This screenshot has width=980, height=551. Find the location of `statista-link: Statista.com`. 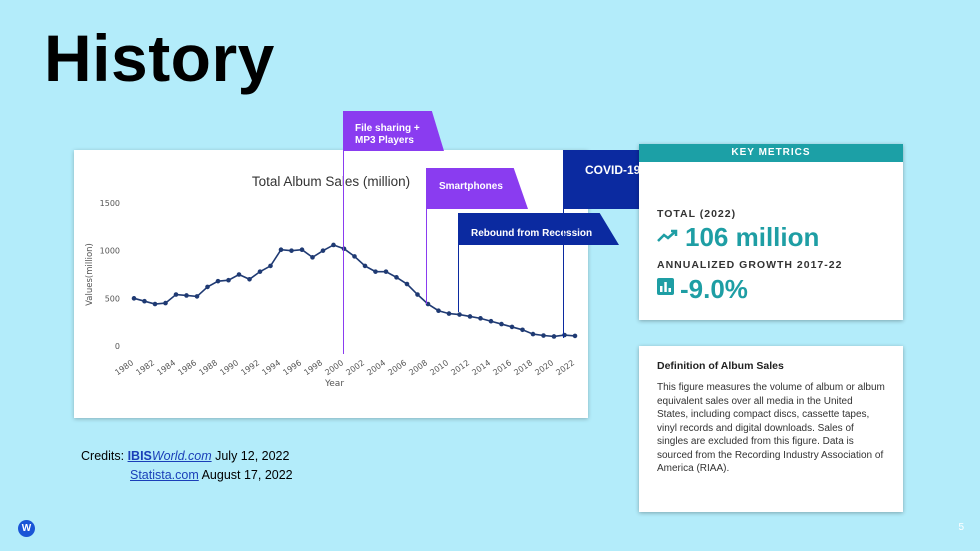

statista-link: Statista.com is located at coordinates (164, 475).